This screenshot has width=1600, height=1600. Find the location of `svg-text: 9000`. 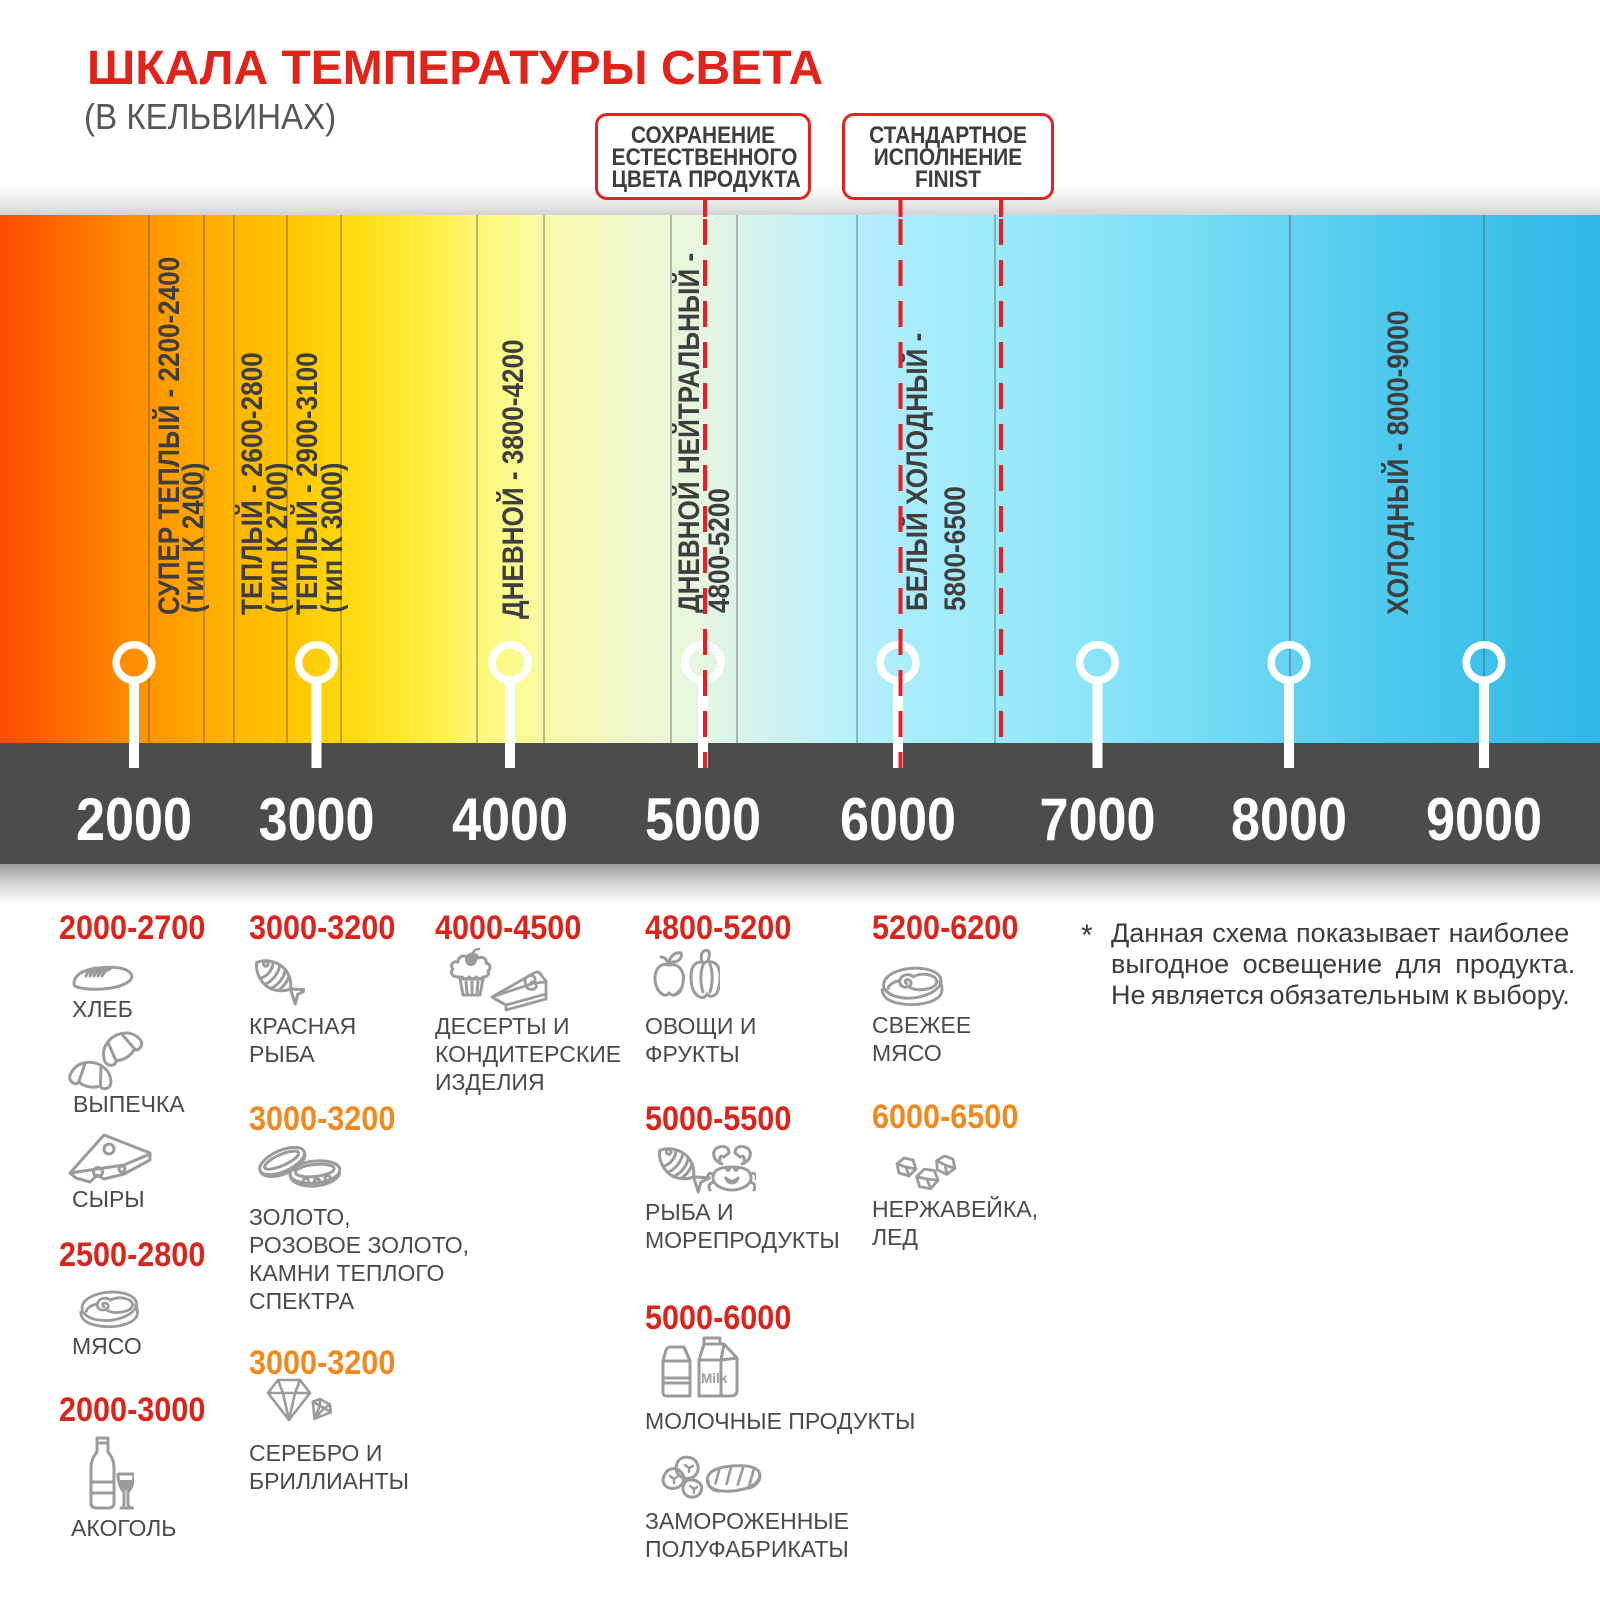

svg-text: 9000 is located at coordinates (1484, 819).